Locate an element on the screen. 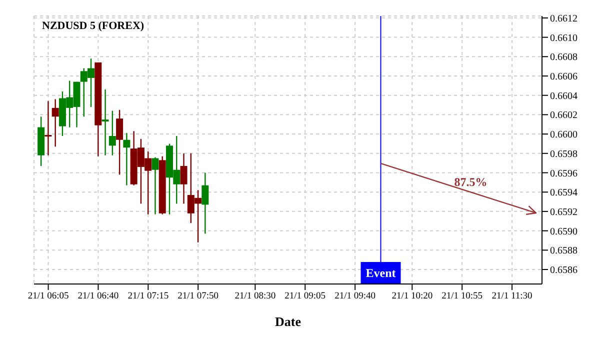  x-tick-label: 21/1 10:20 is located at coordinates (412, 297).